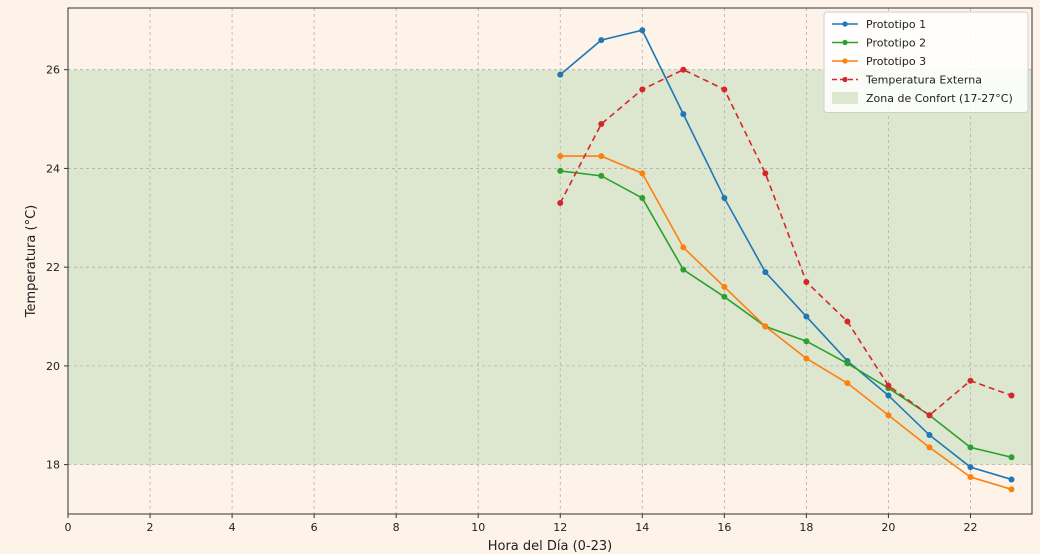 The image size is (1040, 554). I want to click on x-tick-label: 18, so click(806, 527).